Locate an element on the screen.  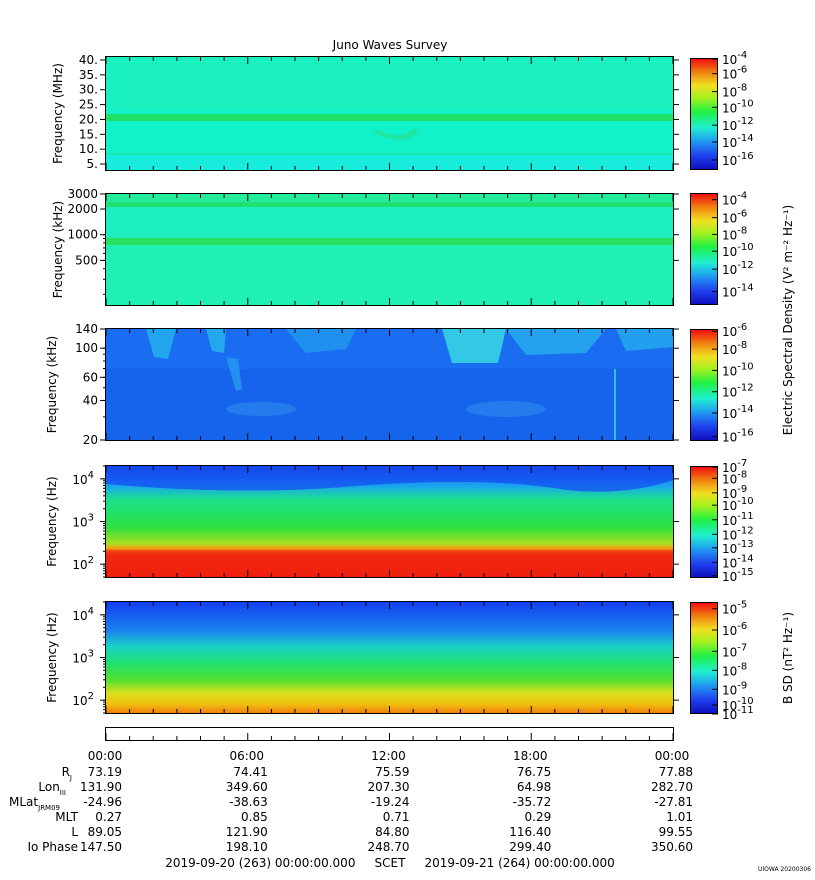
ephemeris-value: -38.63 is located at coordinates (248, 802).